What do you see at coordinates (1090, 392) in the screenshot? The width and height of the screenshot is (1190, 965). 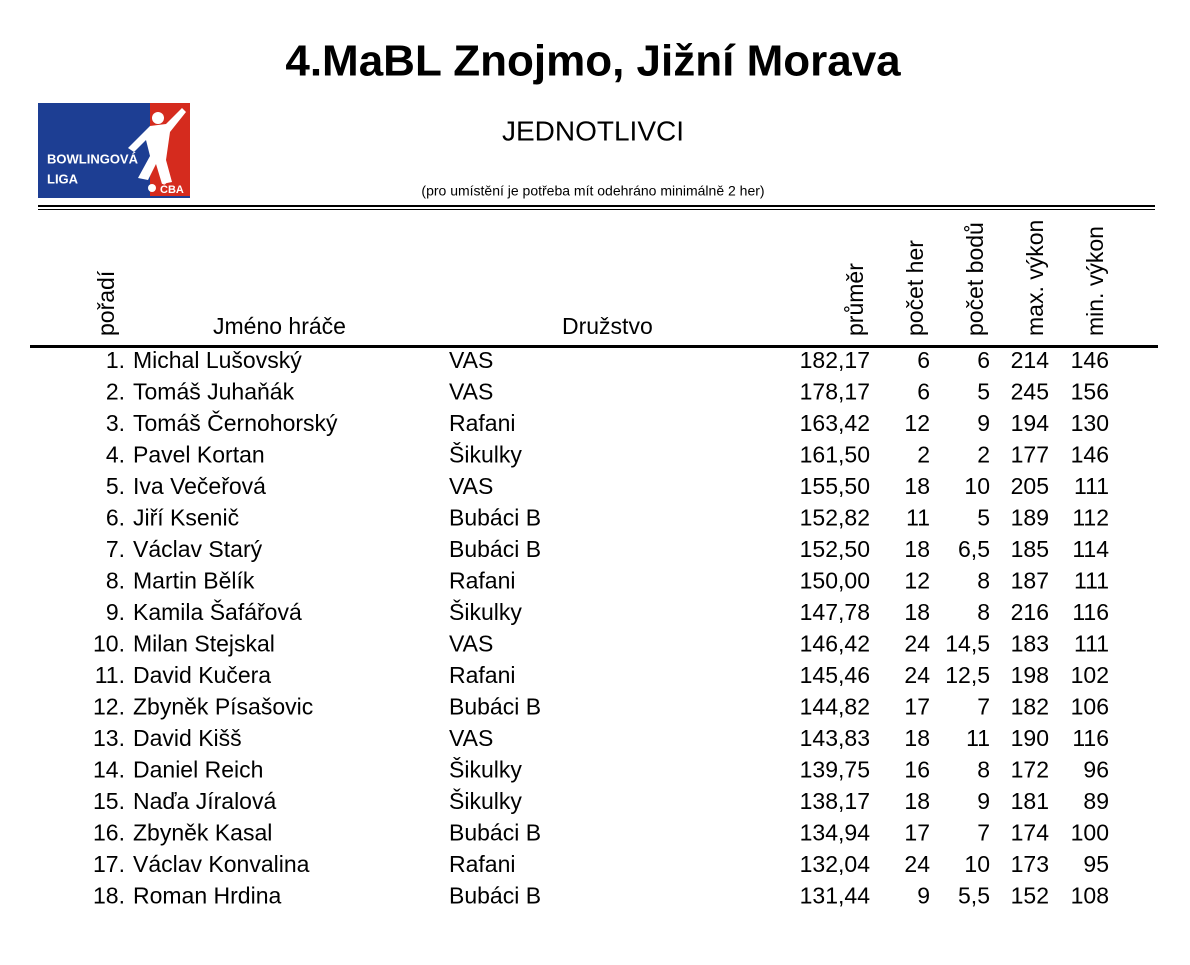 I see `min-score: 156` at bounding box center [1090, 392].